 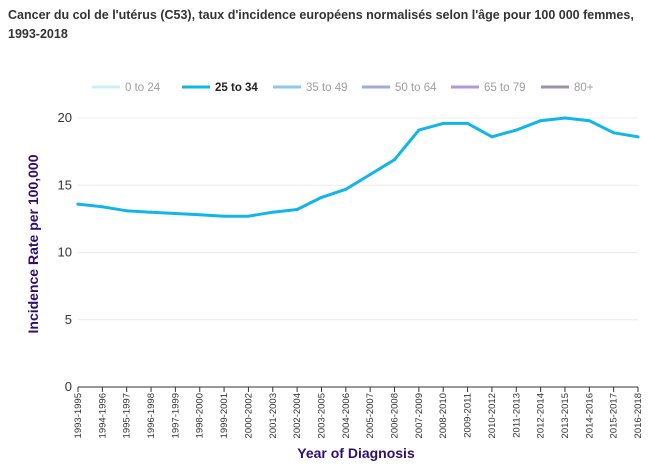 I want to click on x-tick-label-0: 1993-1995, so click(x=78, y=415).